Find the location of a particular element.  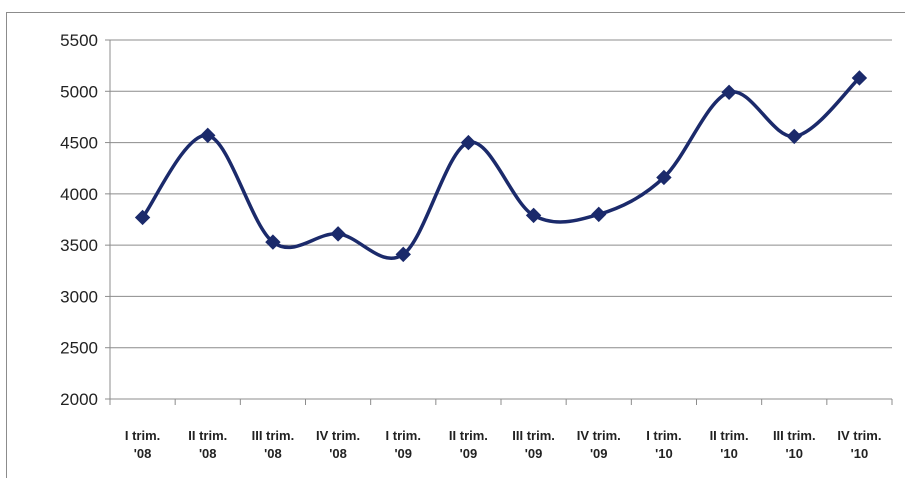

x-tick-label: II trim. '10 is located at coordinates (729, 444).